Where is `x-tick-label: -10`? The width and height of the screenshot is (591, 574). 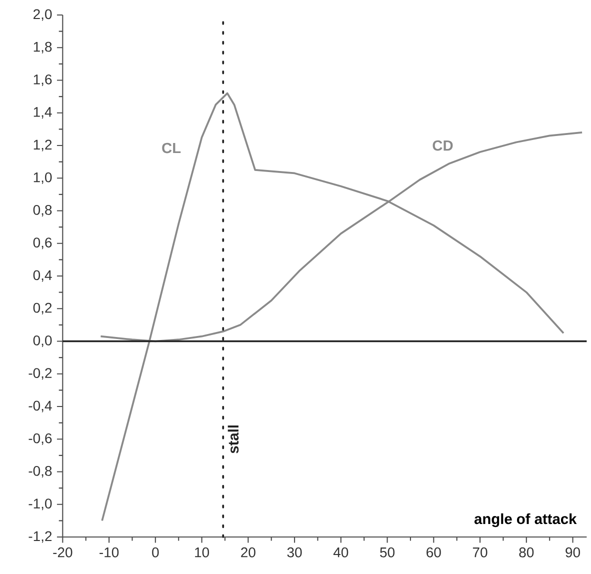
x-tick-label: -10 is located at coordinates (109, 552).